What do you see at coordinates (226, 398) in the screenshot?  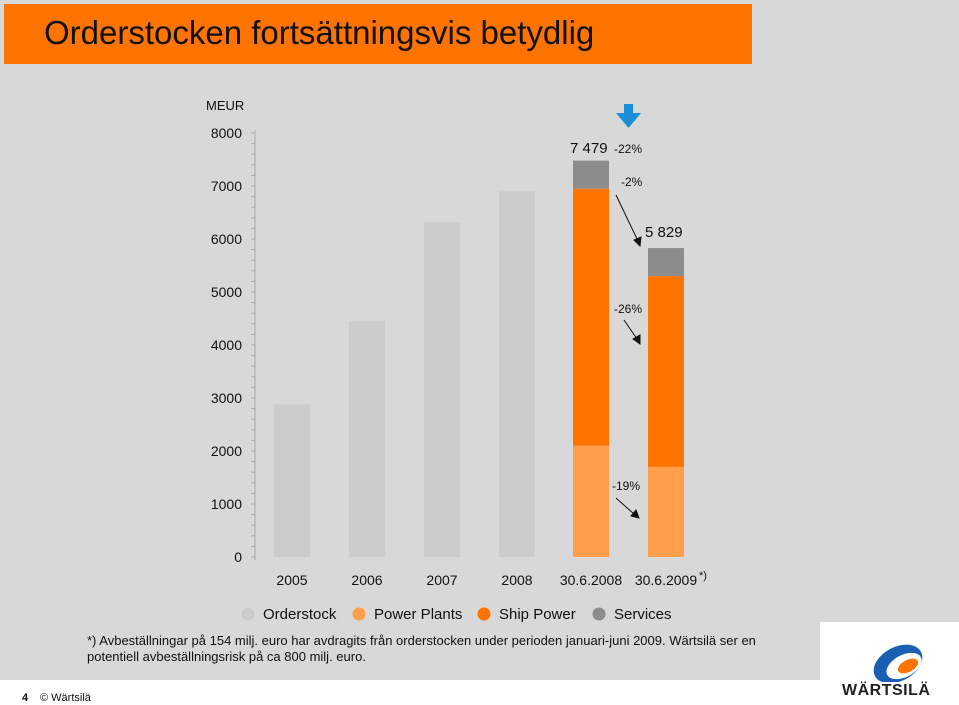 I see `y-tick-label: 3000` at bounding box center [226, 398].